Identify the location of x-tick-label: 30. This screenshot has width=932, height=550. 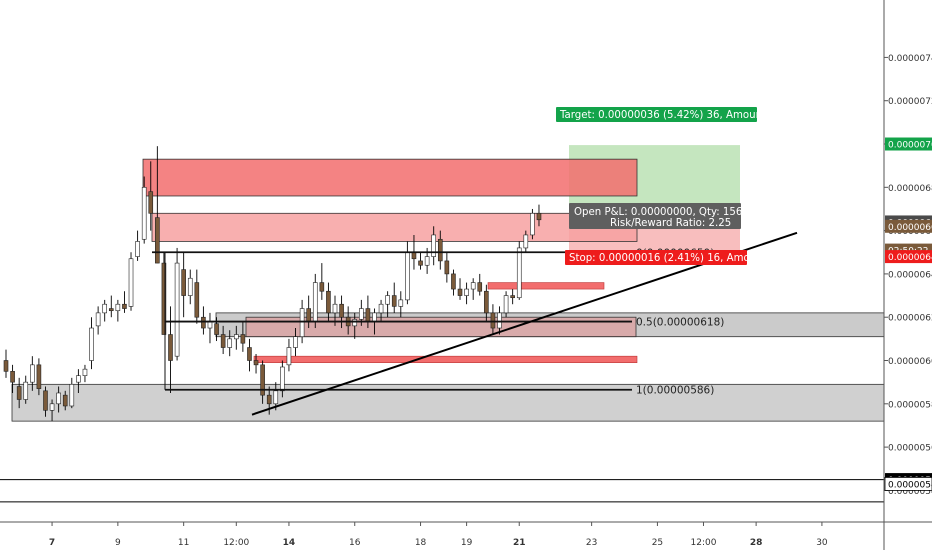
(822, 543).